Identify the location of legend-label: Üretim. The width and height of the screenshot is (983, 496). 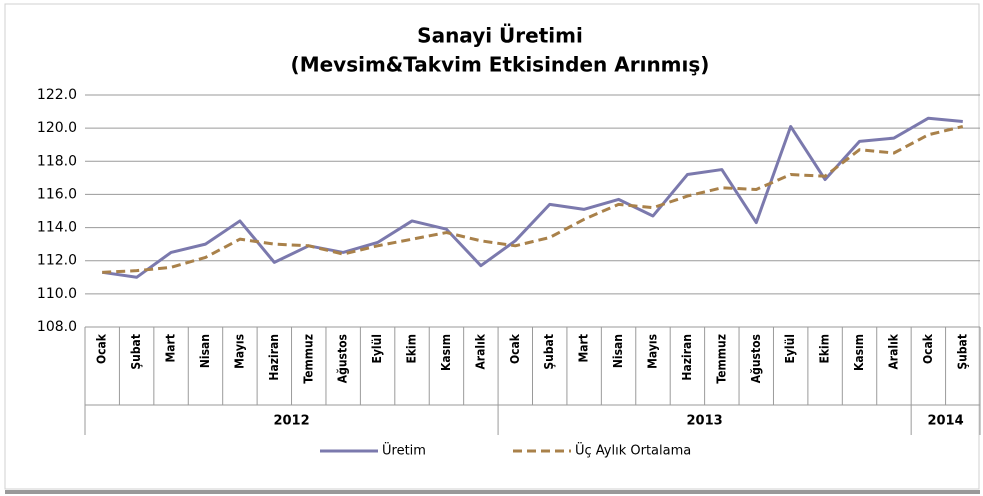
(404, 450).